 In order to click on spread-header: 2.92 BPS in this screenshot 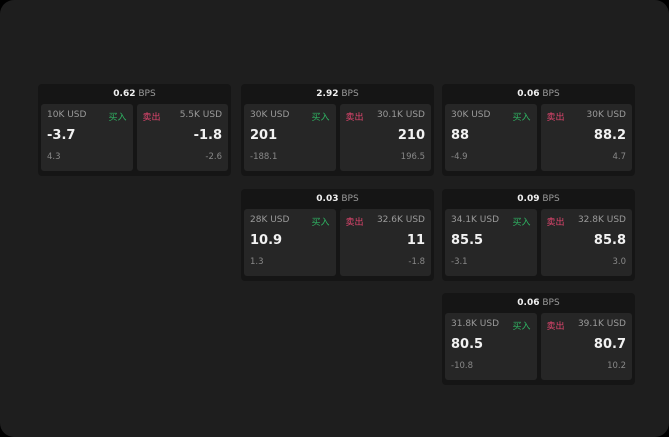, I will do `click(337, 94)`.